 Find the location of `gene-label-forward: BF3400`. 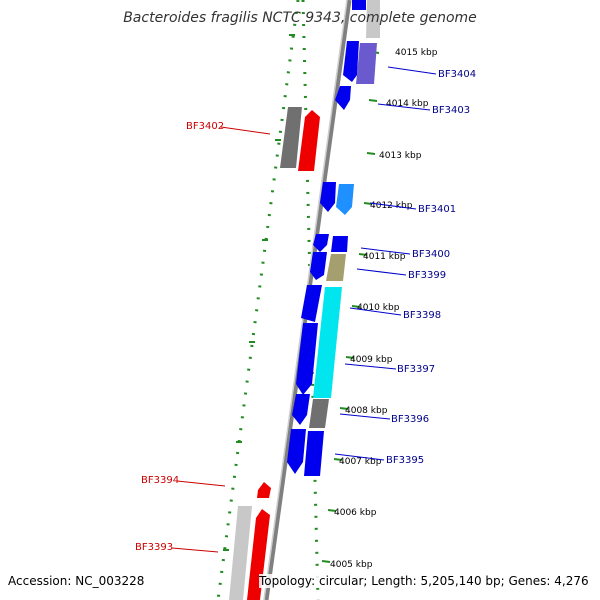

gene-label-forward: BF3400 is located at coordinates (431, 254).